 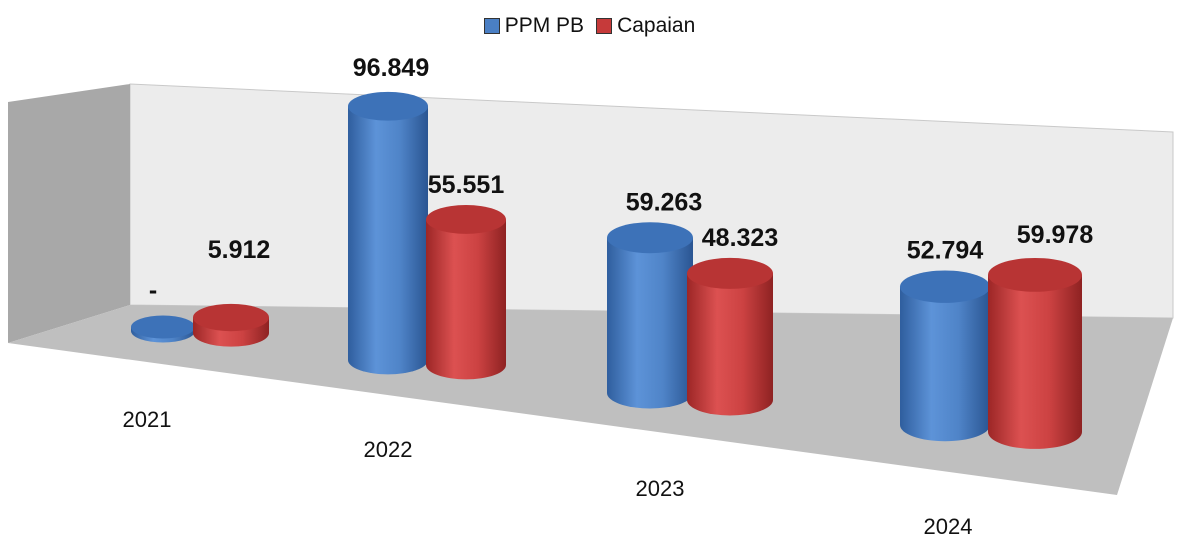 I want to click on legend-item-ppm-pb: PPM PB, so click(x=534, y=26).